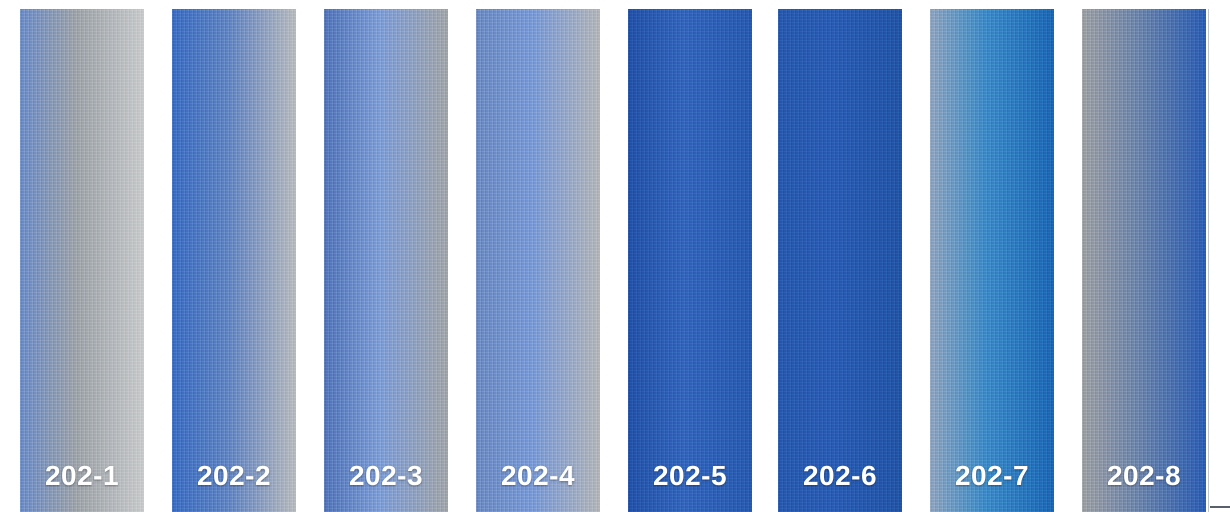 The image size is (1230, 512). I want to click on edge-tick, so click(1220, 507).